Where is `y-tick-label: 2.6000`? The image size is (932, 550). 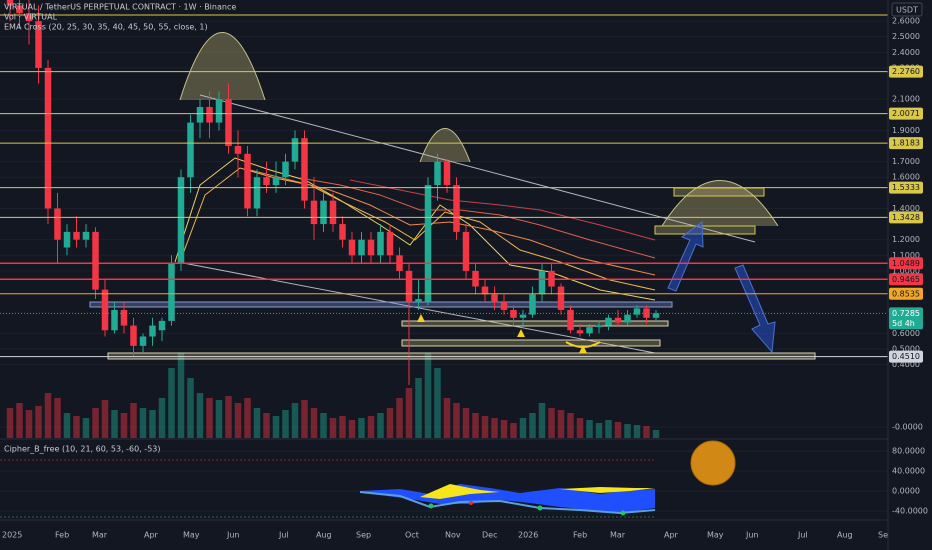
y-tick-label: 2.6000 is located at coordinates (906, 21).